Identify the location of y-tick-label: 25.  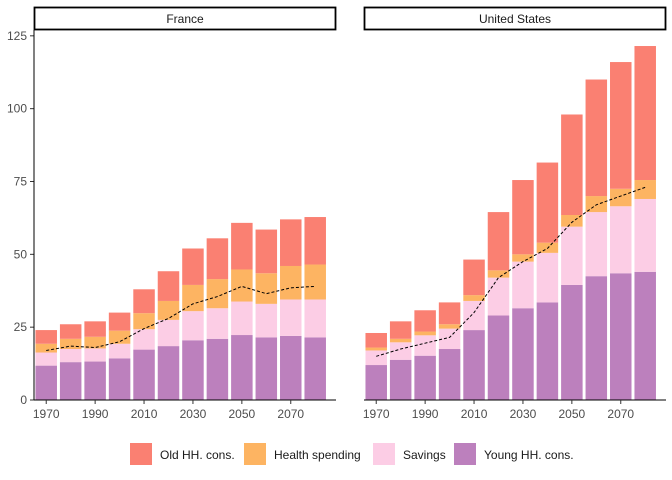
(21, 327).